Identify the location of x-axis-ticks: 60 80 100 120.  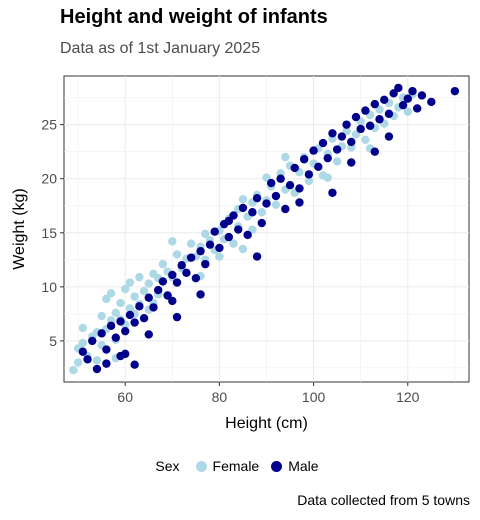
(268, 393).